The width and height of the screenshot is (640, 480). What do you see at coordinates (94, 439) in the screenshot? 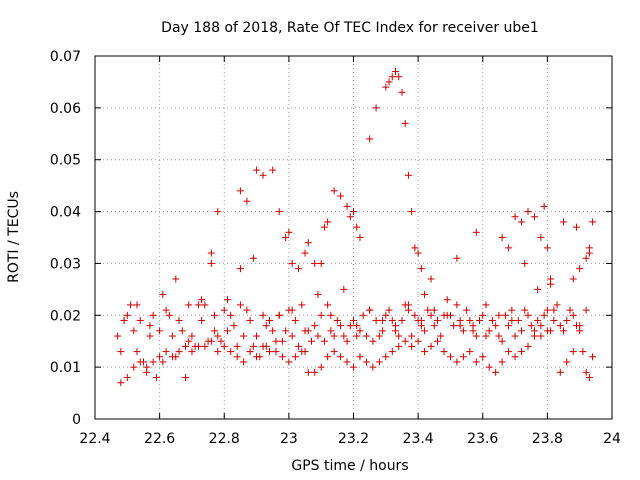
I see `x-tick-label: 22.4` at bounding box center [94, 439].